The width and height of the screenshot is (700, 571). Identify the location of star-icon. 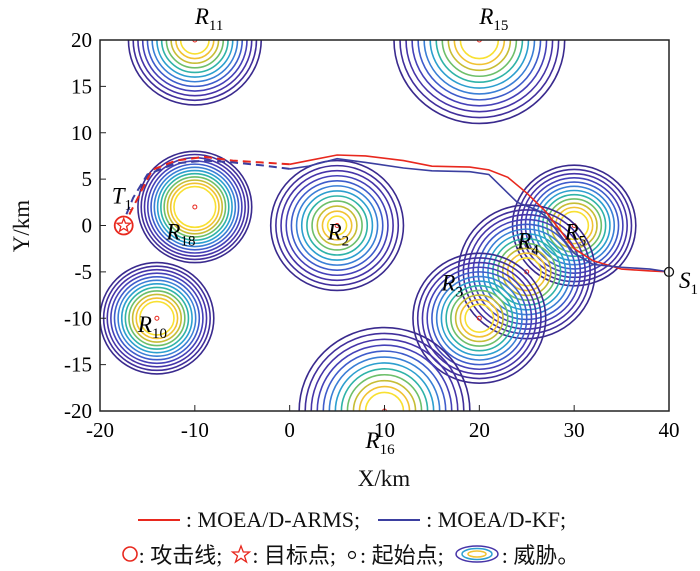
(241, 554).